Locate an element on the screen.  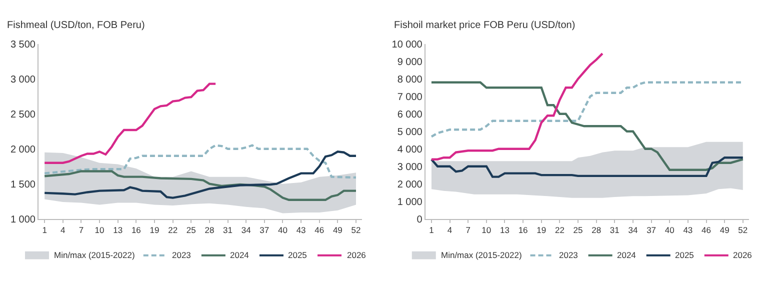
y-tick-label: 1 500 is located at coordinates (23, 184).